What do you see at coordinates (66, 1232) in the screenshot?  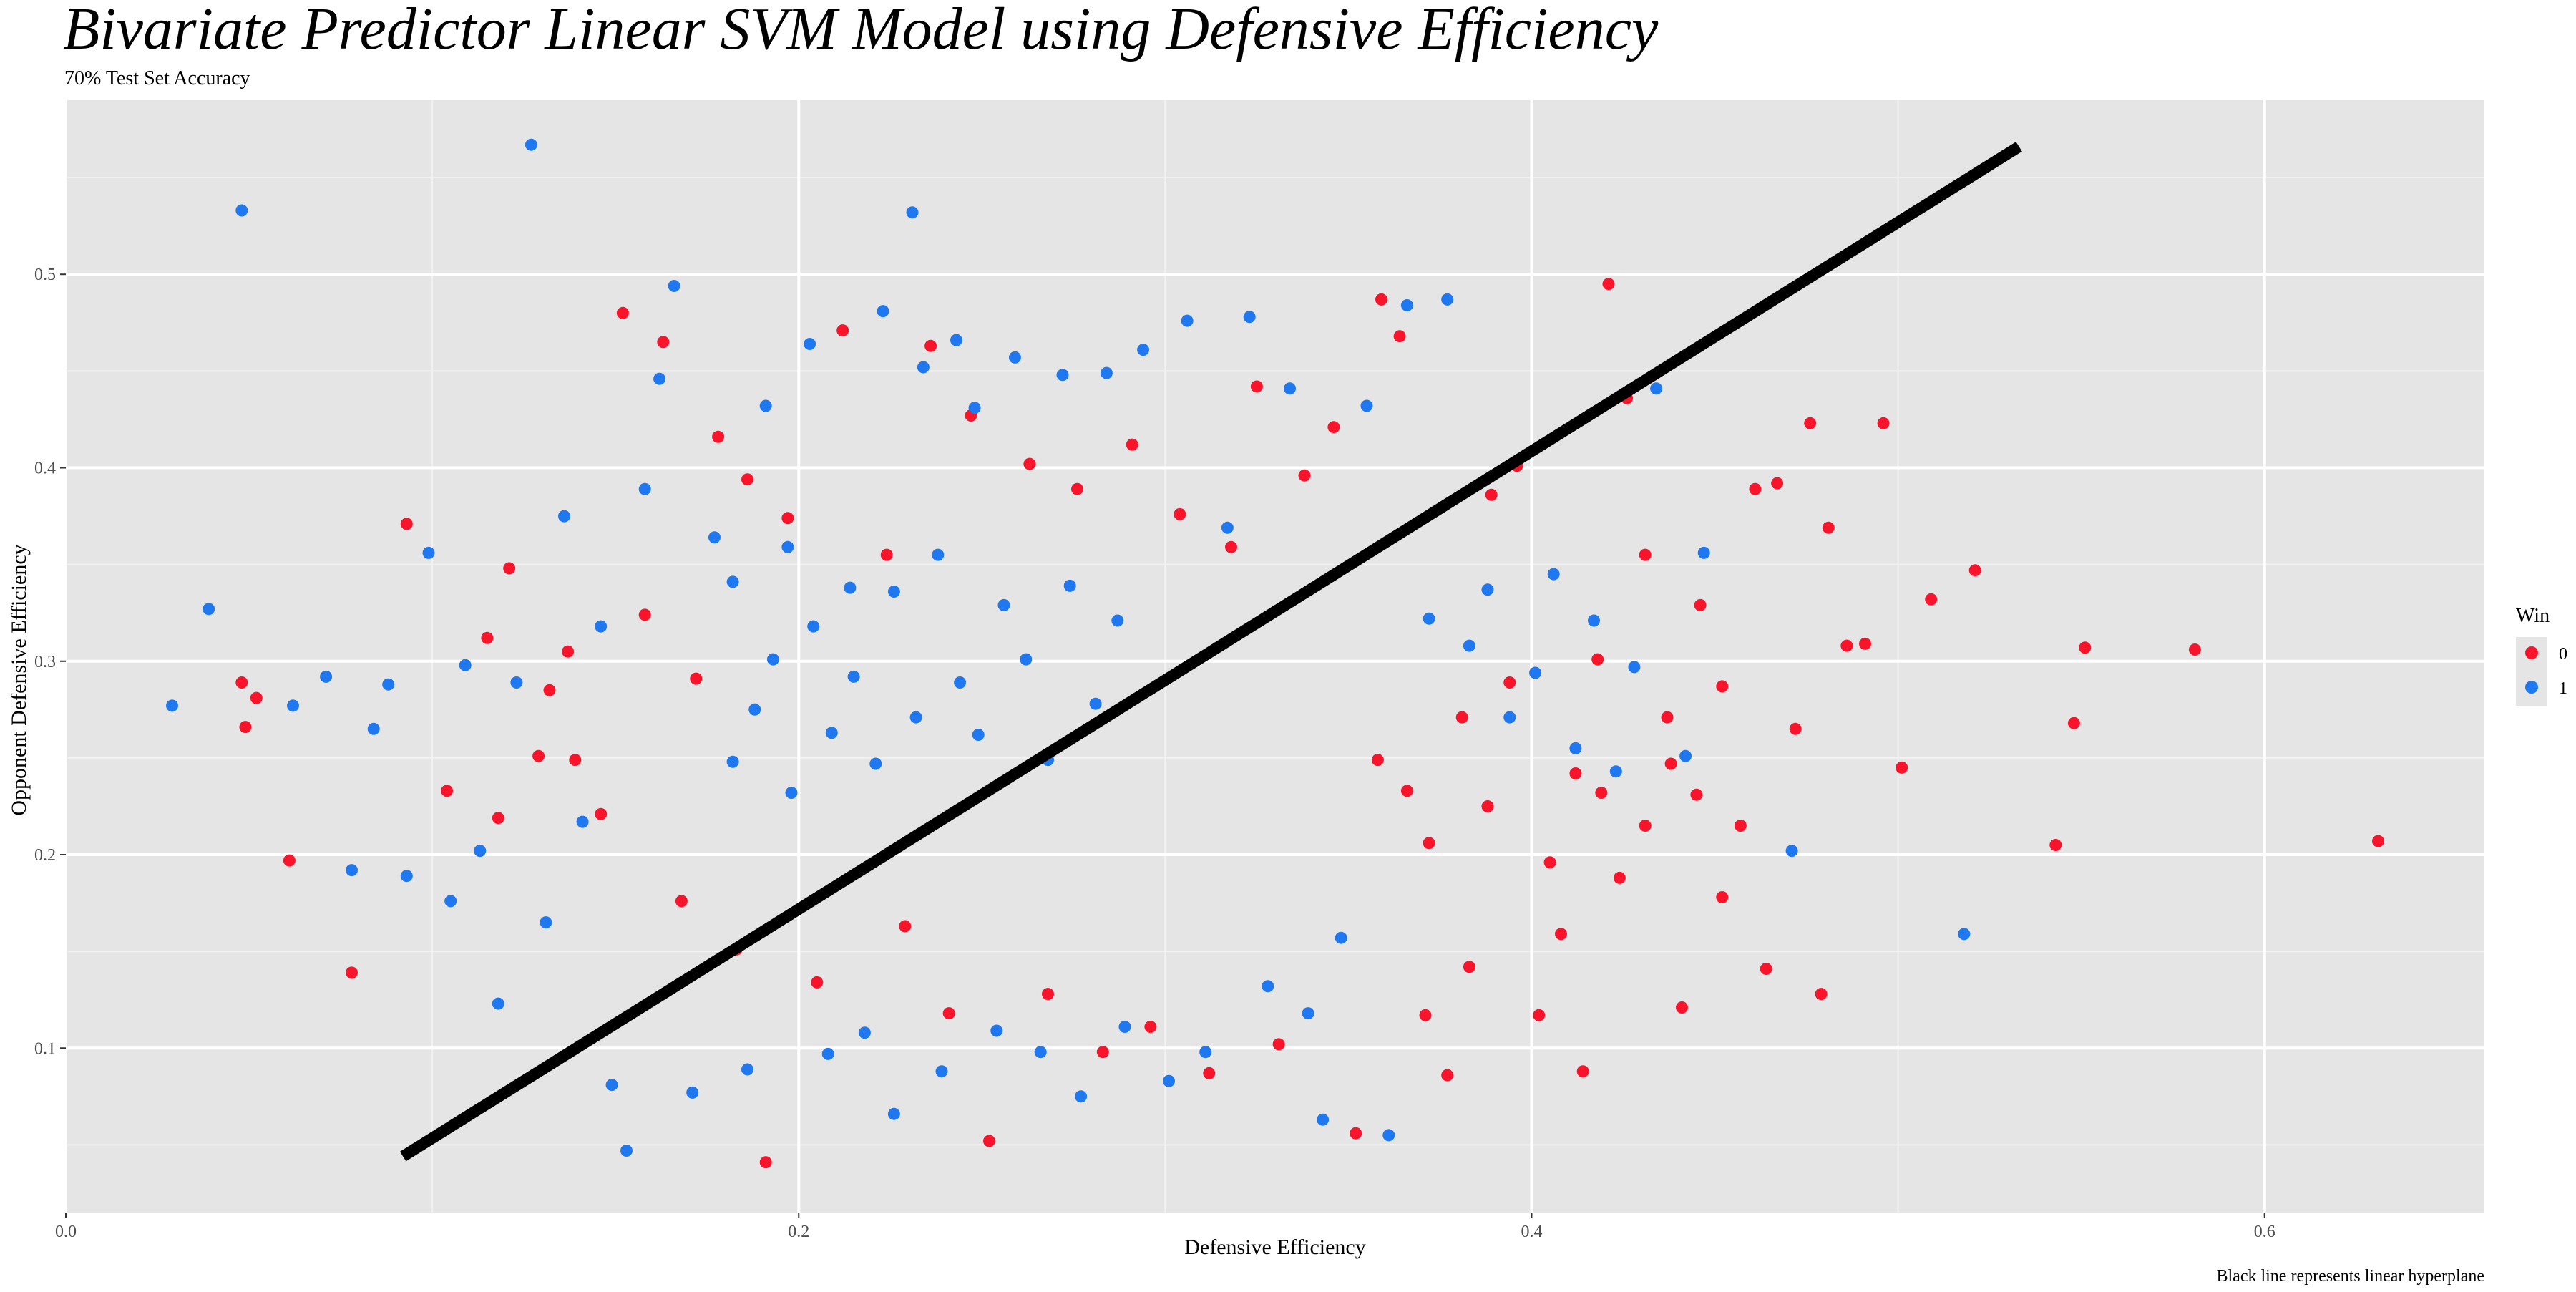 I see `x-tick-label: 0.0` at bounding box center [66, 1232].